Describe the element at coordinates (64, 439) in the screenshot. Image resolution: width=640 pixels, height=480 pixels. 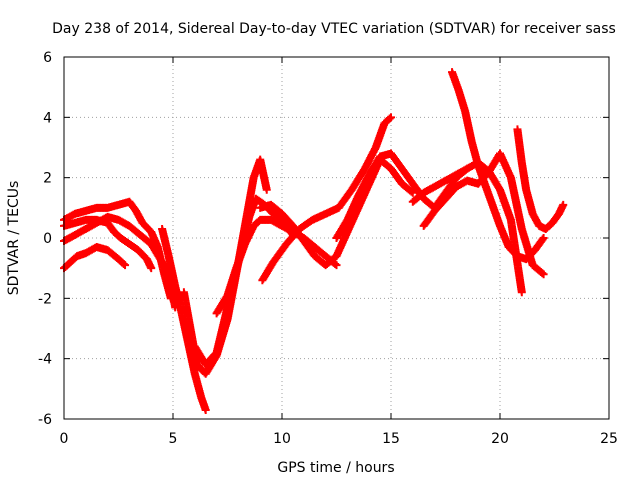
I see `x-tick-label: 0` at that location.